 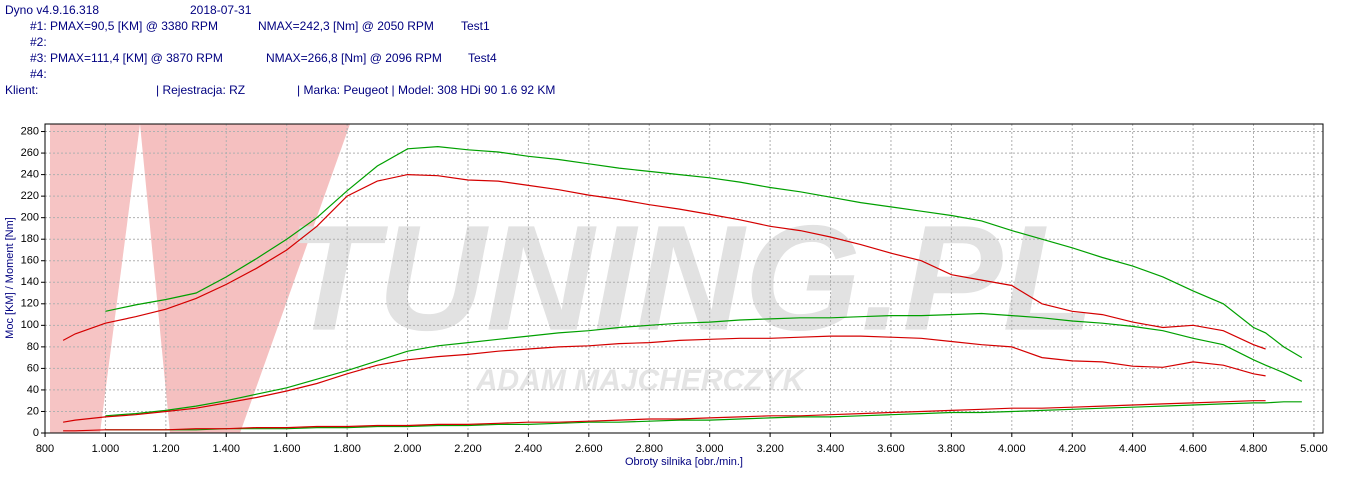 What do you see at coordinates (1133, 449) in the screenshot?
I see `x-tick-label: 4.400` at bounding box center [1133, 449].